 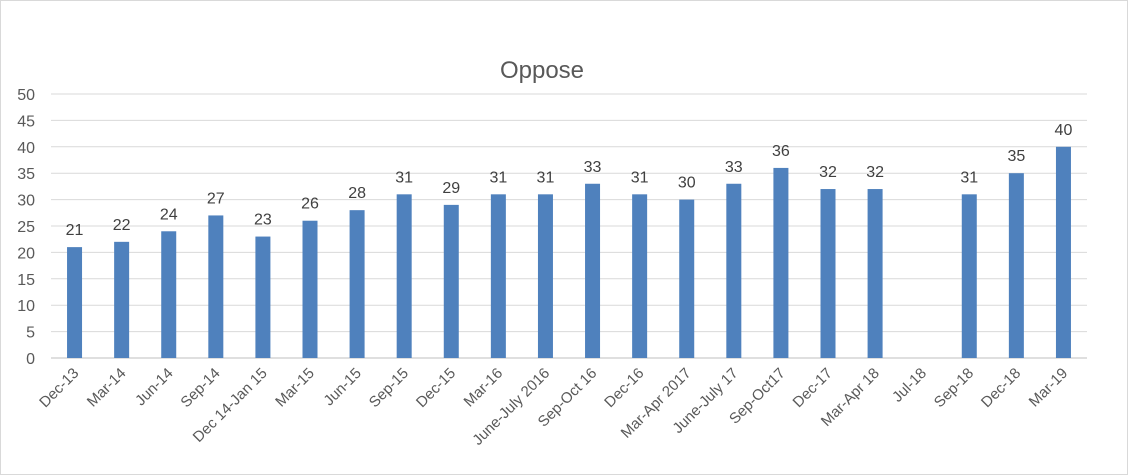 What do you see at coordinates (216, 198) in the screenshot?
I see `data-label: 27` at bounding box center [216, 198].